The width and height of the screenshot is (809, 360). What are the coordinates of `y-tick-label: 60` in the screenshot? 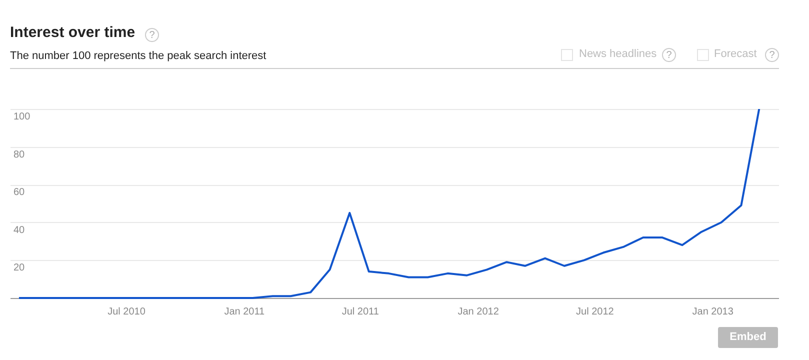 It's located at (20, 192).